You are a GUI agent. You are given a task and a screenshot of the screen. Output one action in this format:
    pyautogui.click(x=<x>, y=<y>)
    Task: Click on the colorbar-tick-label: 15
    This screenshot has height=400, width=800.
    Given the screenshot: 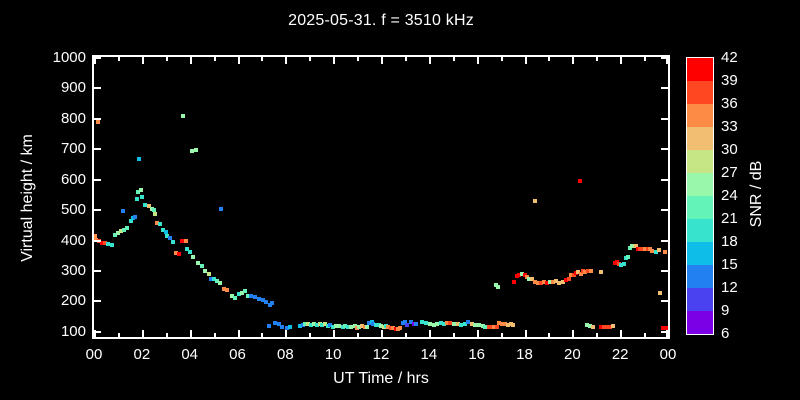 What is the action you would take?
    pyautogui.click(x=729, y=264)
    